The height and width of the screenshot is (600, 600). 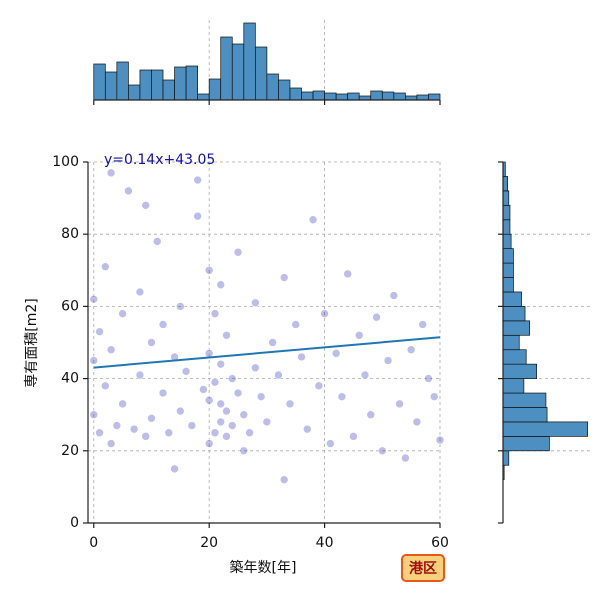 What do you see at coordinates (74, 523) in the screenshot?
I see `y-tick-label: 0` at bounding box center [74, 523].